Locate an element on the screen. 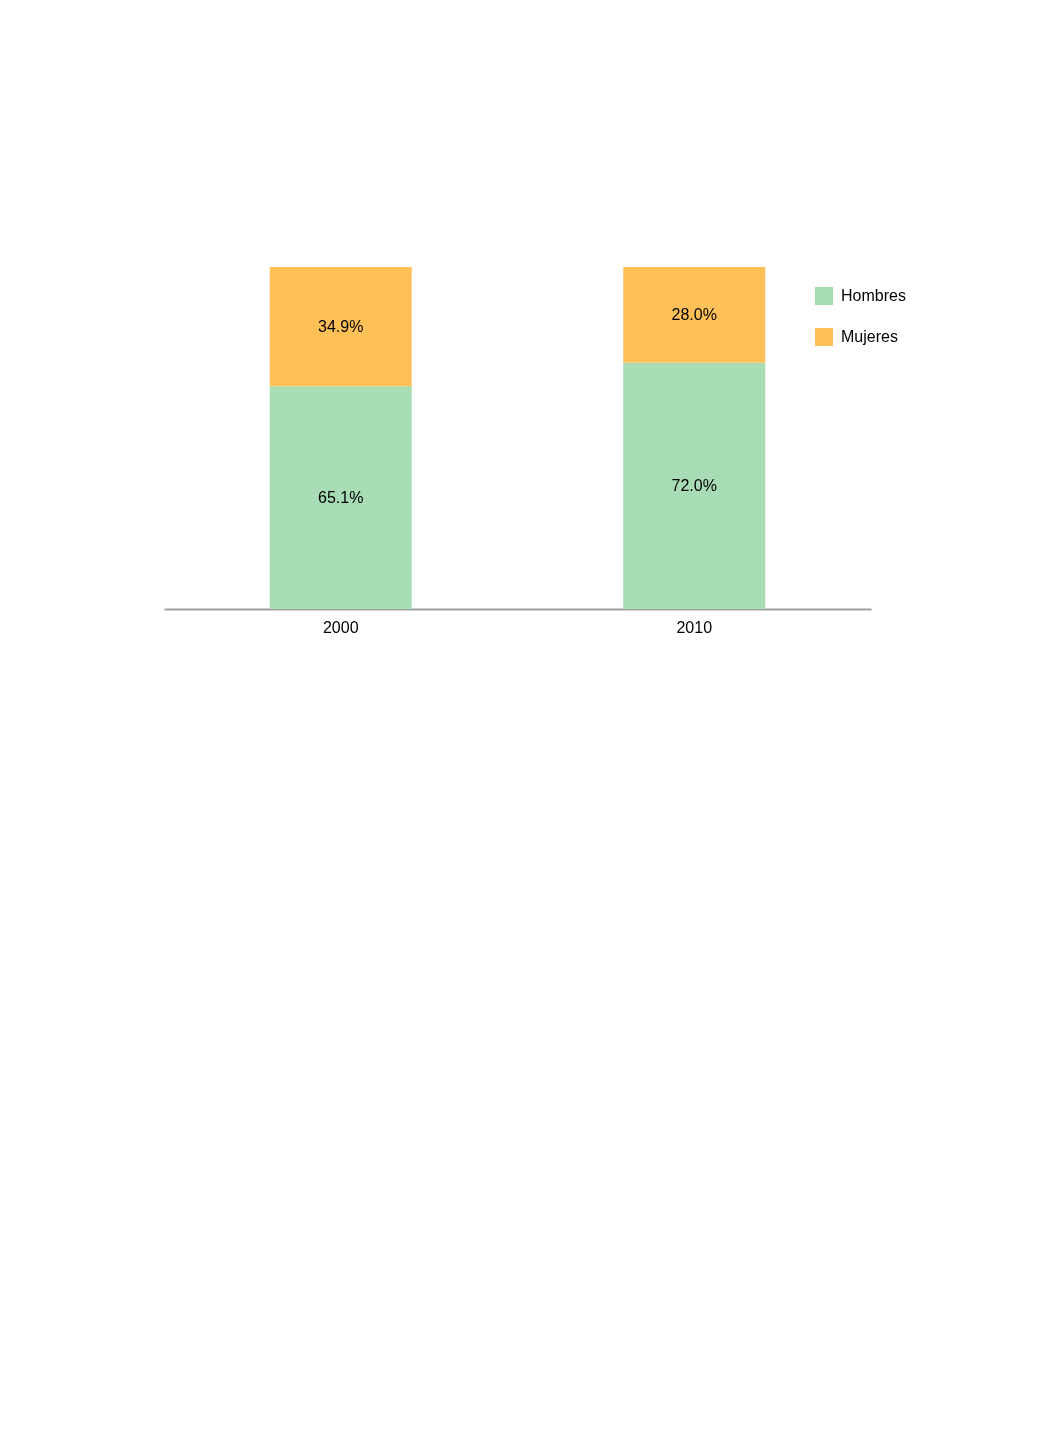 The height and width of the screenshot is (1444, 1059). x-tick-label: 2000 is located at coordinates (340, 627).